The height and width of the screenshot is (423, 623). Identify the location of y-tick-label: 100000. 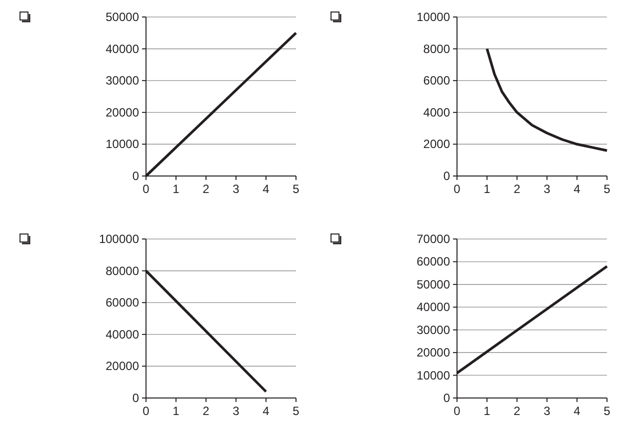
(119, 239).